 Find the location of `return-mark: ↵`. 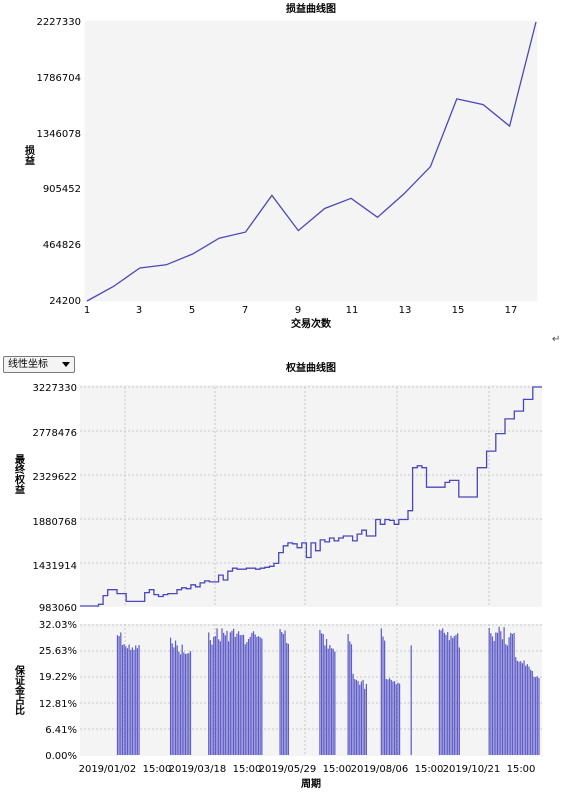

return-mark: ↵ is located at coordinates (556, 339).